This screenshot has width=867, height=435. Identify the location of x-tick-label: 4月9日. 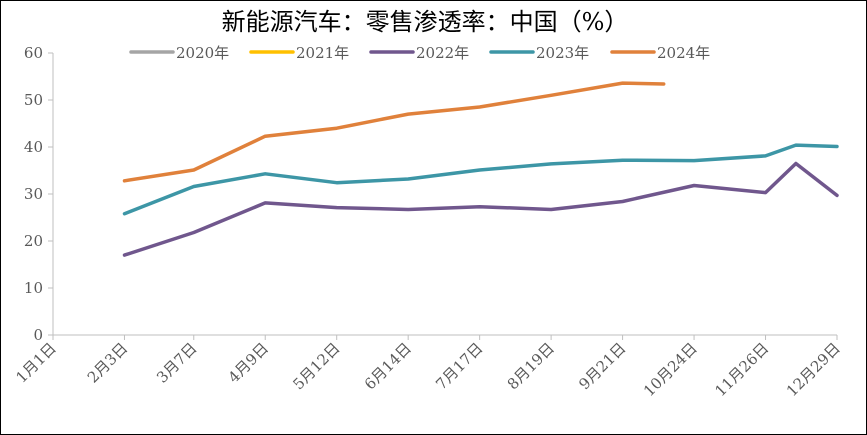
(248, 362).